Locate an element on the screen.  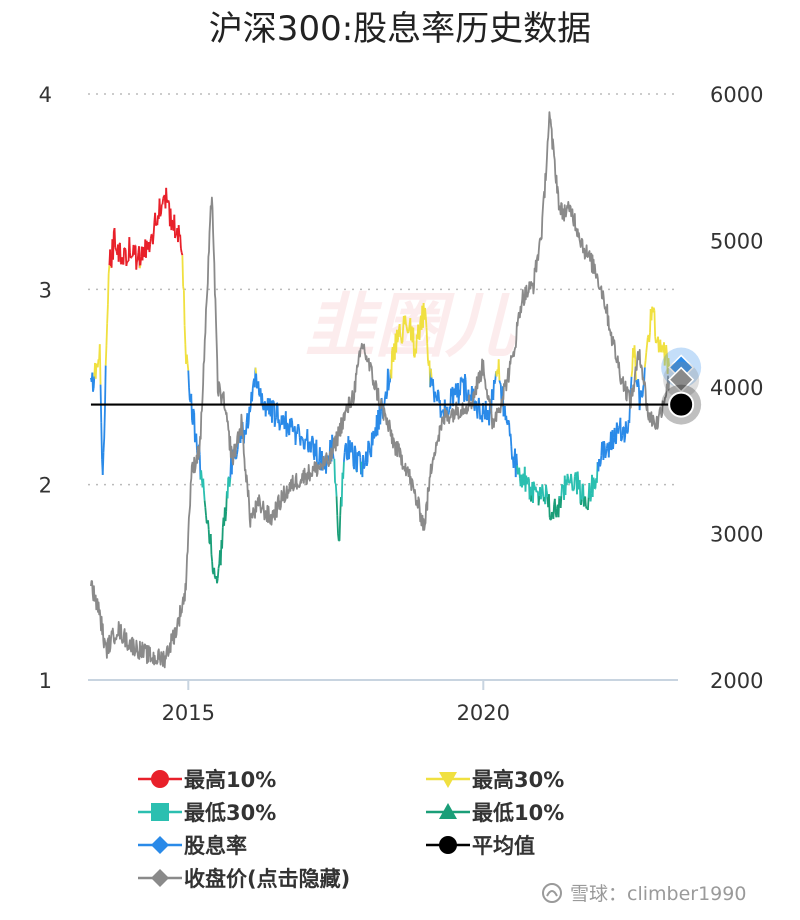
legend-item-price: 收盘价(点击隐藏) is located at coordinates (244, 879).